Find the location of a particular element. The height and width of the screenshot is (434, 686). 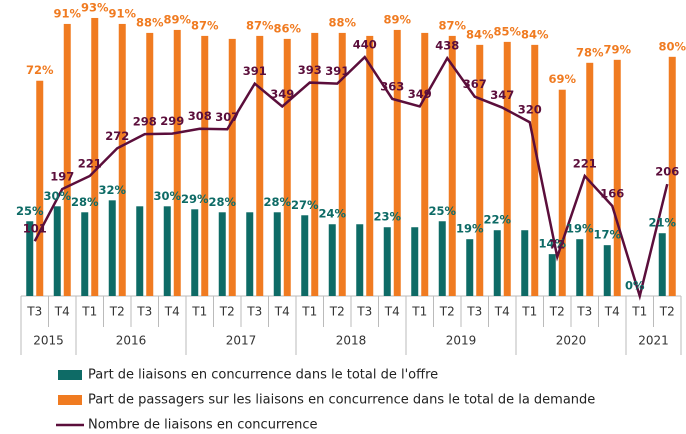

data-label: 22% is located at coordinates (497, 220).